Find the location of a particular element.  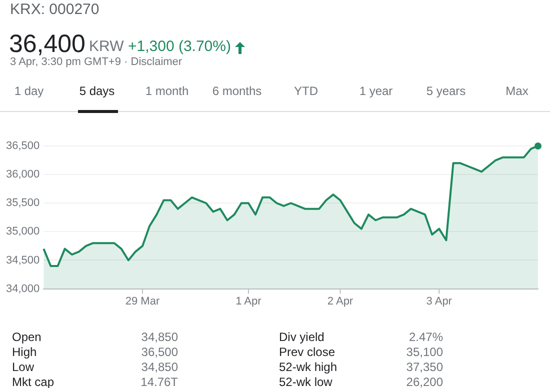

text: 37,350 is located at coordinates (424, 367).